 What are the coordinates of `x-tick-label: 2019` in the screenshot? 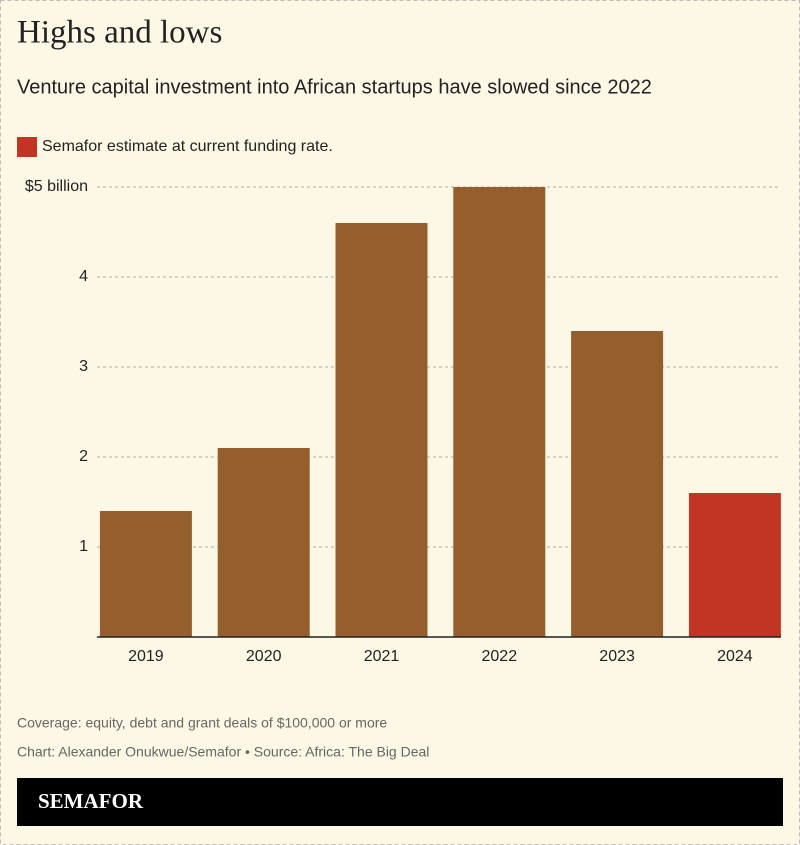 It's located at (146, 656).